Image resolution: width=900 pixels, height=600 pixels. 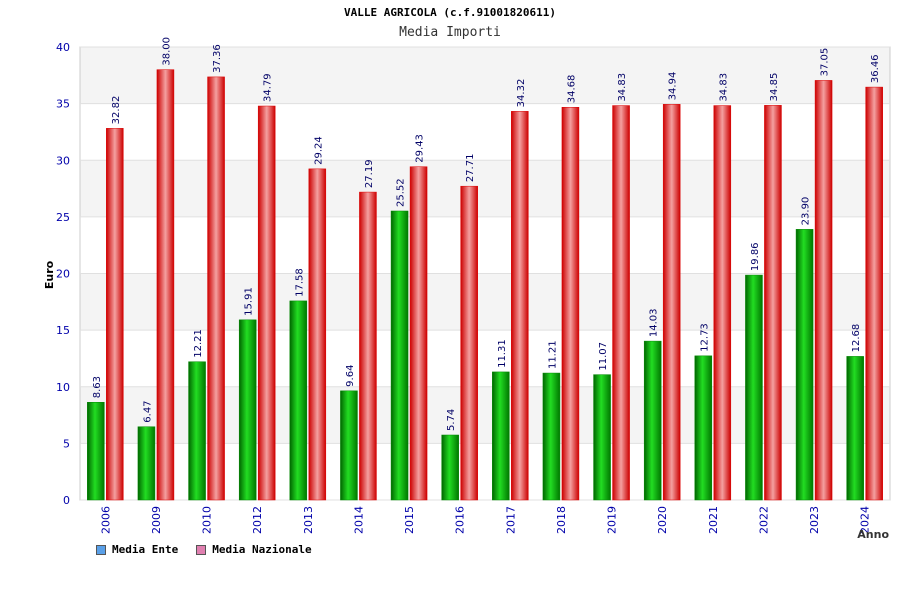 I want to click on bar-value-label: 37.36, so click(x=217, y=58).